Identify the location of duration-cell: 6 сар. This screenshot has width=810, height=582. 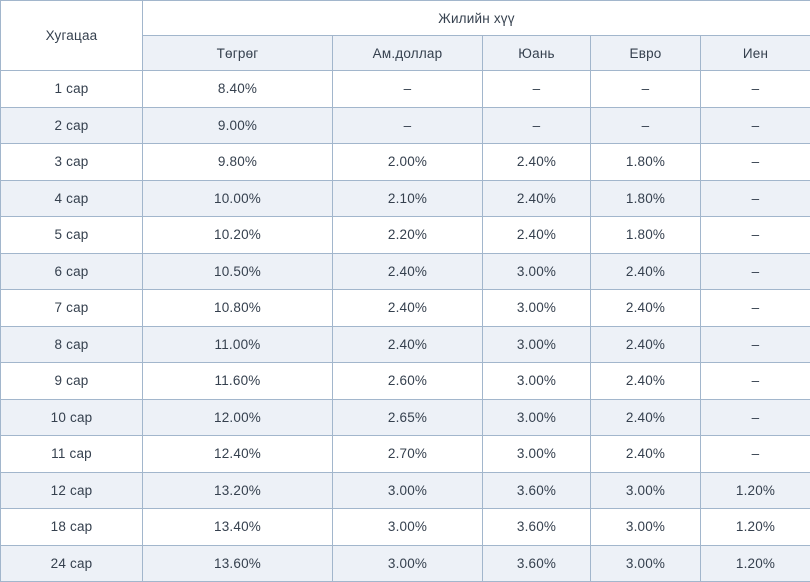
(71, 271).